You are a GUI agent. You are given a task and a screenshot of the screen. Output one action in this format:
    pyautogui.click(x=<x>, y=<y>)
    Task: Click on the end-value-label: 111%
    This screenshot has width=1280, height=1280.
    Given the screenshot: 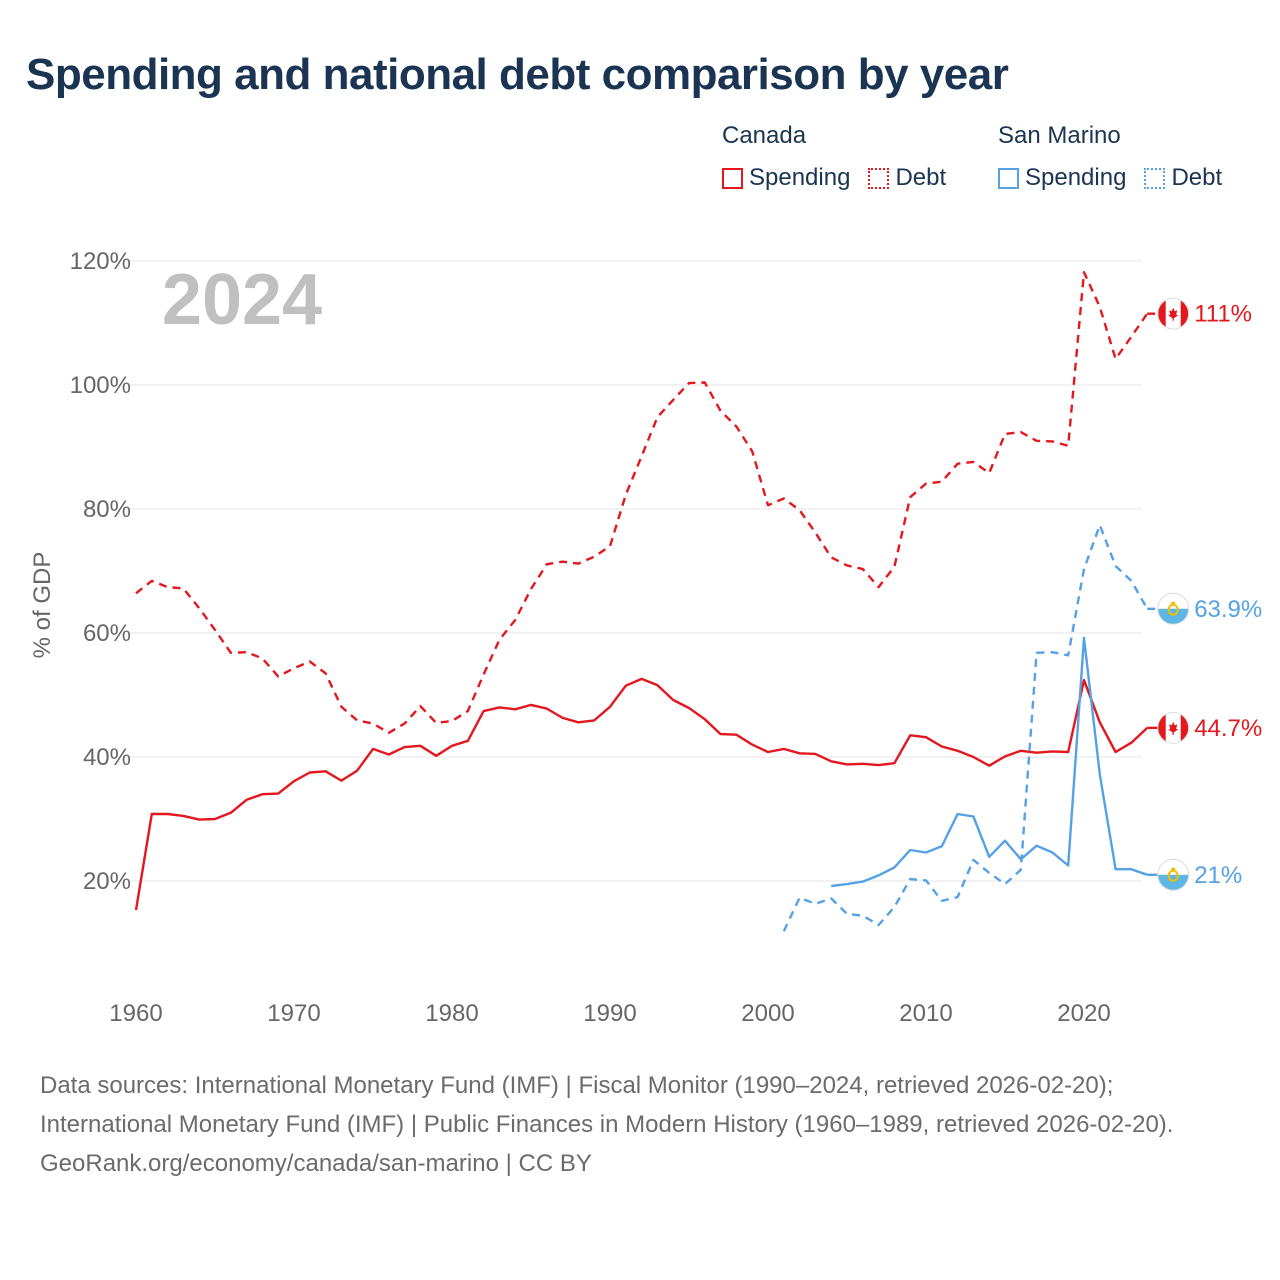 What is the action you would take?
    pyautogui.click(x=1223, y=314)
    